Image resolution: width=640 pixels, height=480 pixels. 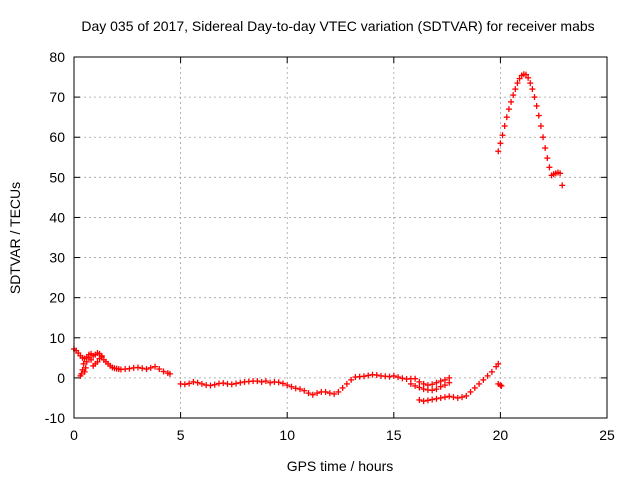 What do you see at coordinates (607, 435) in the screenshot?
I see `x-tick-label: 25` at bounding box center [607, 435].